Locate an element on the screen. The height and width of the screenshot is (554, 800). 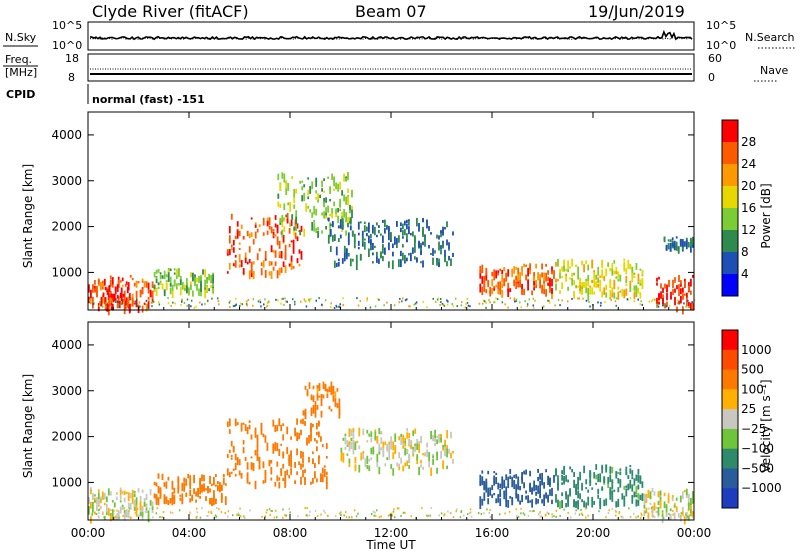
noise-right-tick-bottom: 10^0 is located at coordinates (721, 45).